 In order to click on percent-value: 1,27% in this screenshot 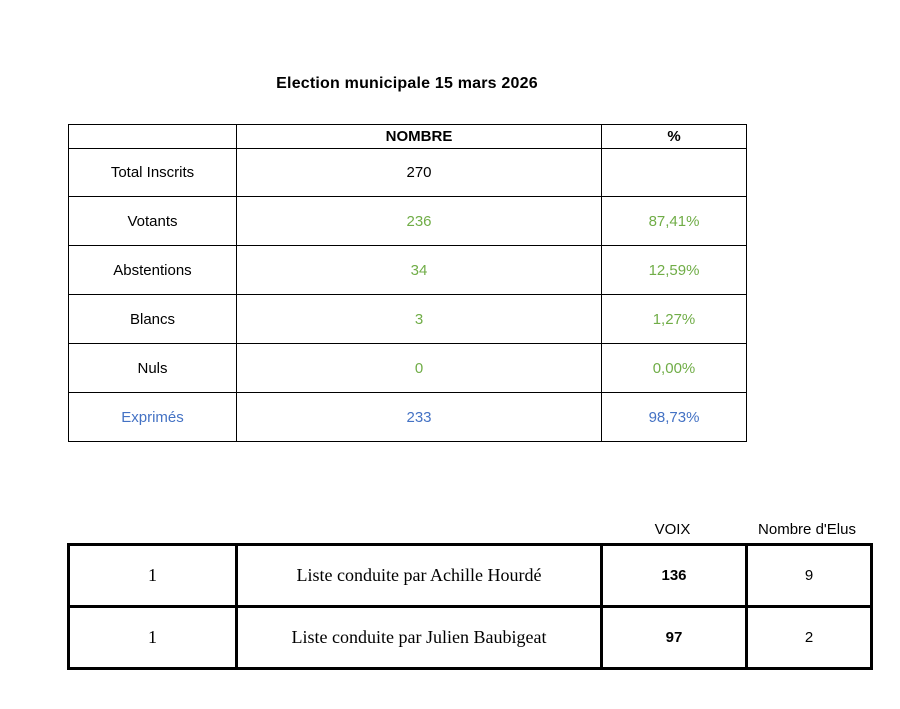, I will do `click(674, 319)`.